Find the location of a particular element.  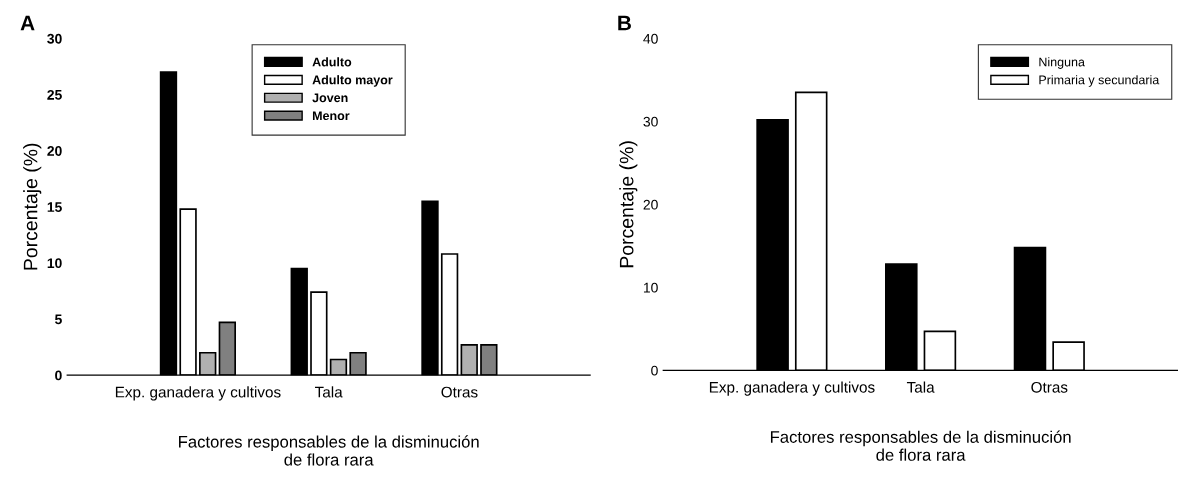

y-tick-label: 5 is located at coordinates (58, 319).